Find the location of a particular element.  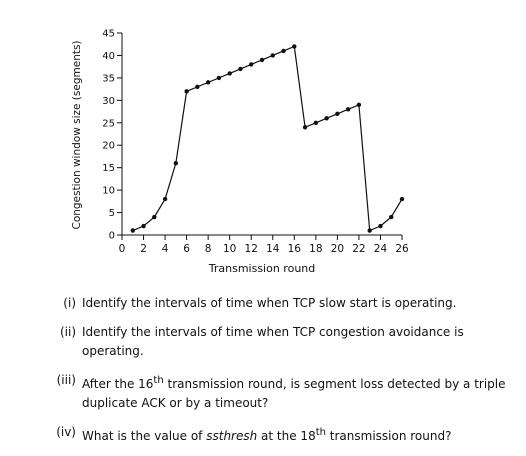

question-number: (ii) is located at coordinates (67, 332).